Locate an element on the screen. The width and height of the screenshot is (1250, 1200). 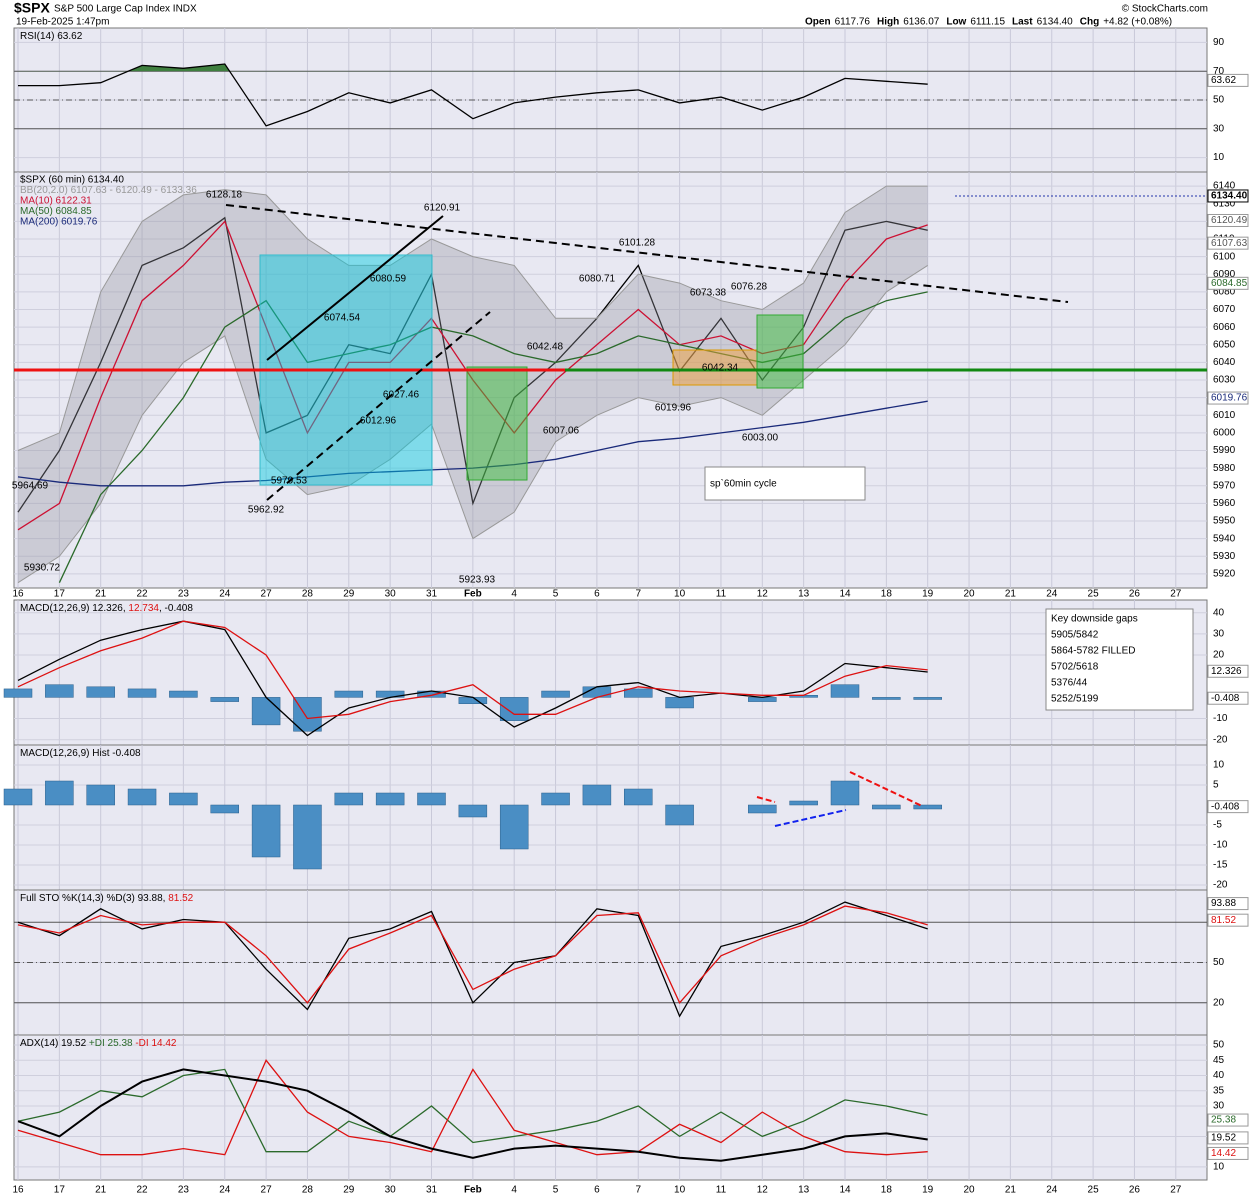
value-label: 93.88 is located at coordinates (1223, 903).